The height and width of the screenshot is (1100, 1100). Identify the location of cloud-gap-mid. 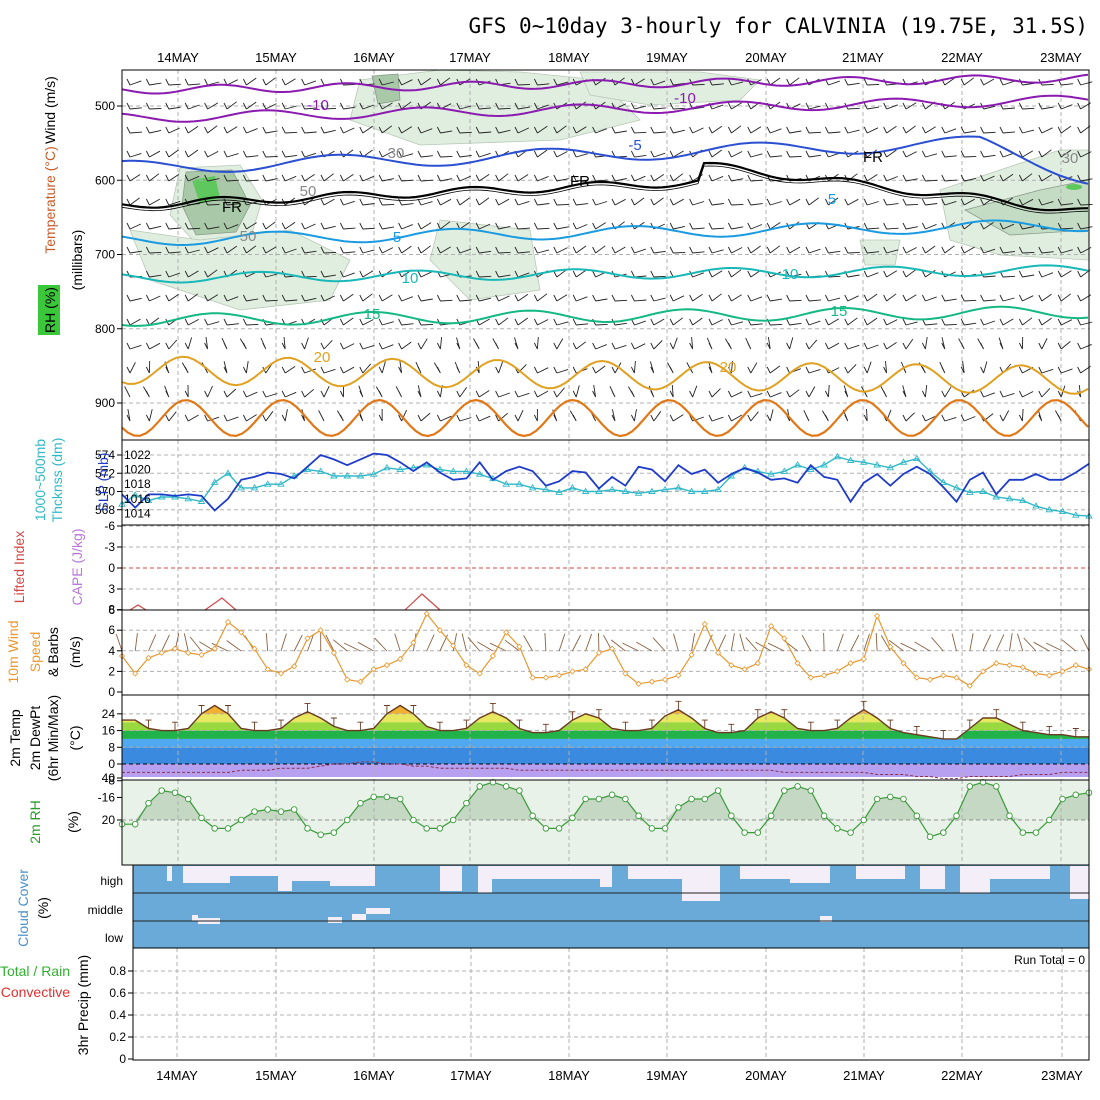
(335, 920).